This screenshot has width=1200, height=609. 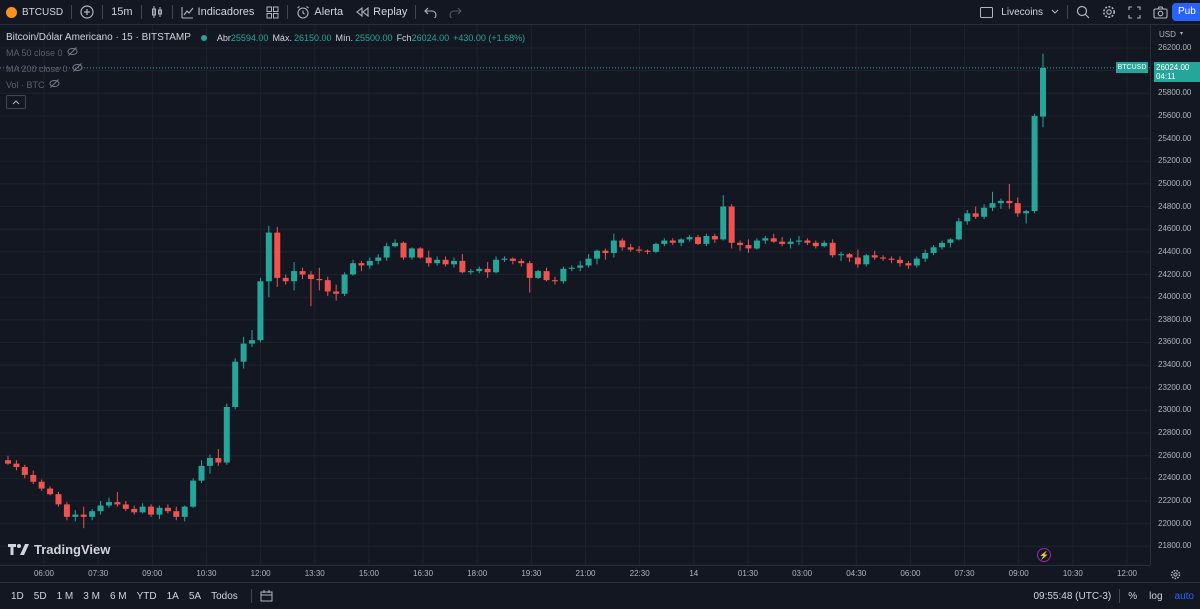 I want to click on clock-timezone: 09:55:48 (UTC-3), so click(x=1072, y=596).